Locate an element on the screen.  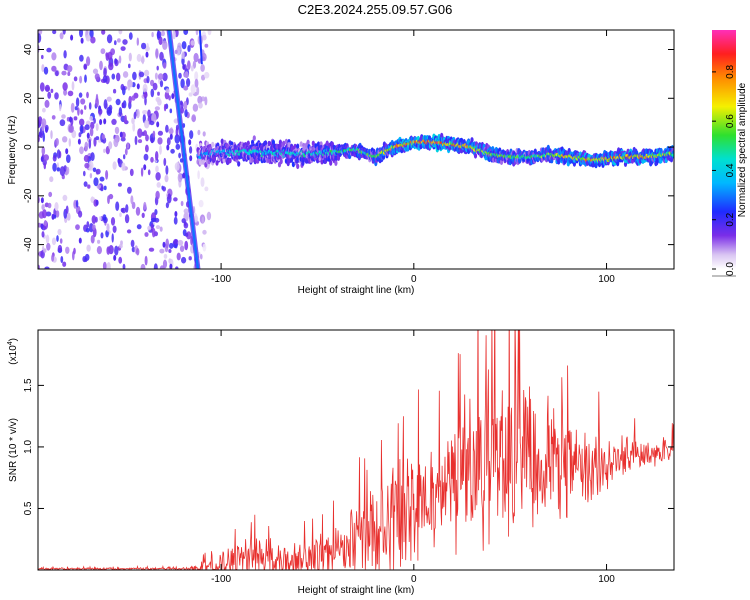
snr-scale-base: (x10 is located at coordinates (13, 355).